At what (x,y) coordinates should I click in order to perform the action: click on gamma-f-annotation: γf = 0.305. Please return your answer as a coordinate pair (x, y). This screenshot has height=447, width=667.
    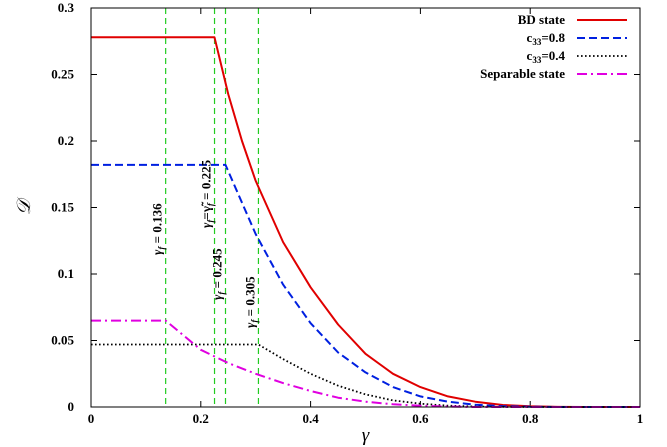
    Looking at the image, I should click on (250, 302).